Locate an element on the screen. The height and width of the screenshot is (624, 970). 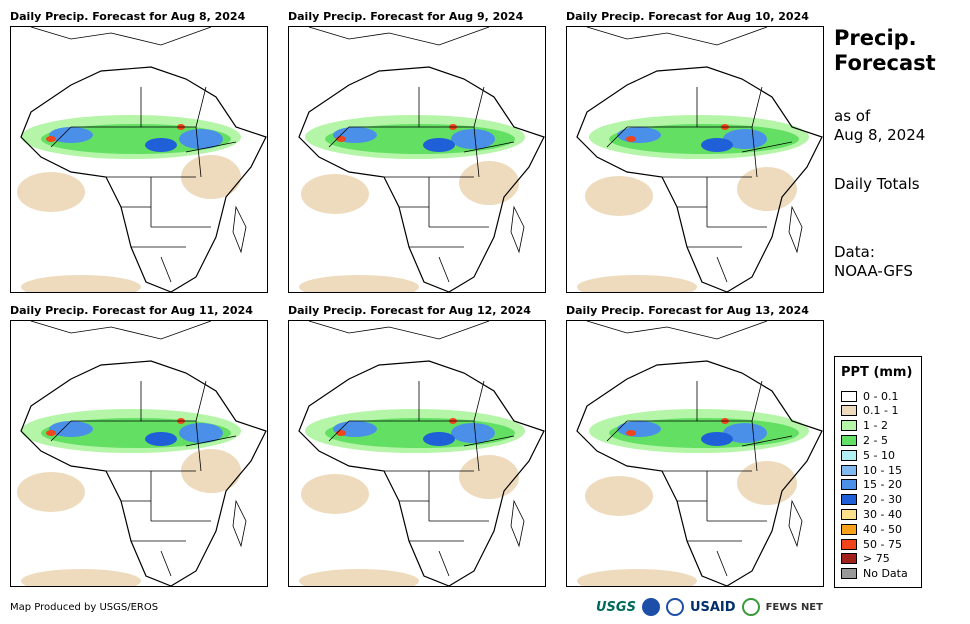
legend-label: 2 - 5 is located at coordinates (875, 440).